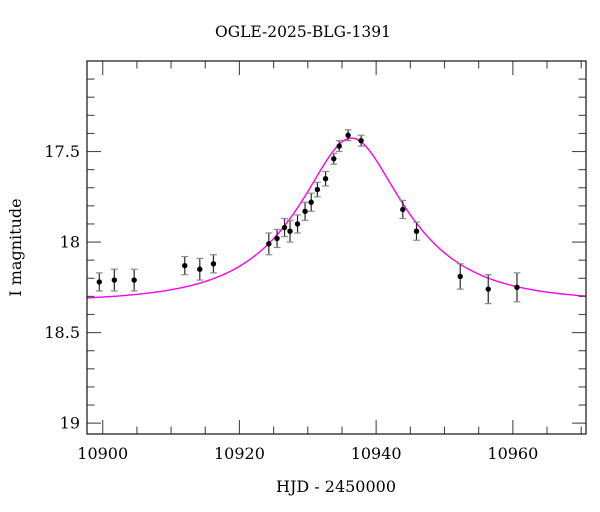 This screenshot has height=512, width=600. What do you see at coordinates (512, 453) in the screenshot?
I see `x-tick-label: 10960` at bounding box center [512, 453].